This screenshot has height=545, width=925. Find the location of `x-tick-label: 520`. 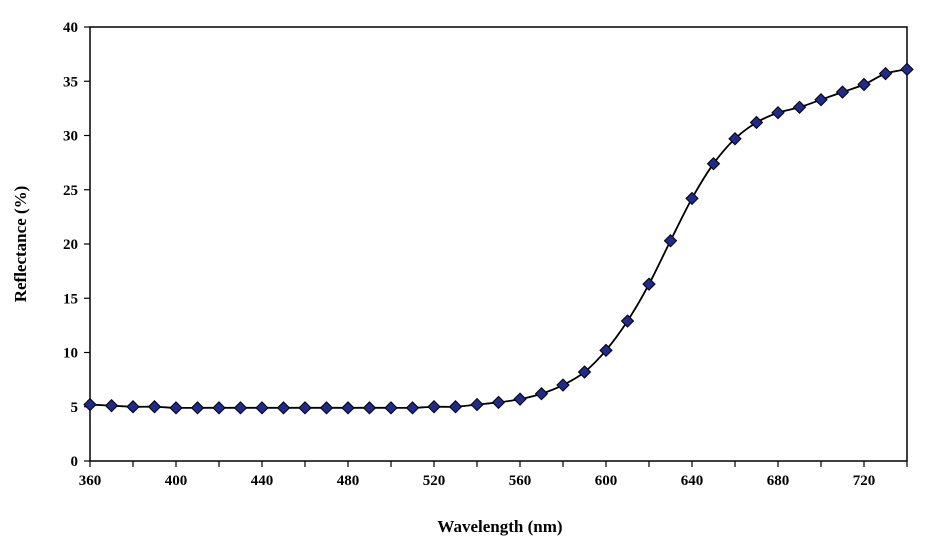

x-tick-label: 520 is located at coordinates (434, 481).